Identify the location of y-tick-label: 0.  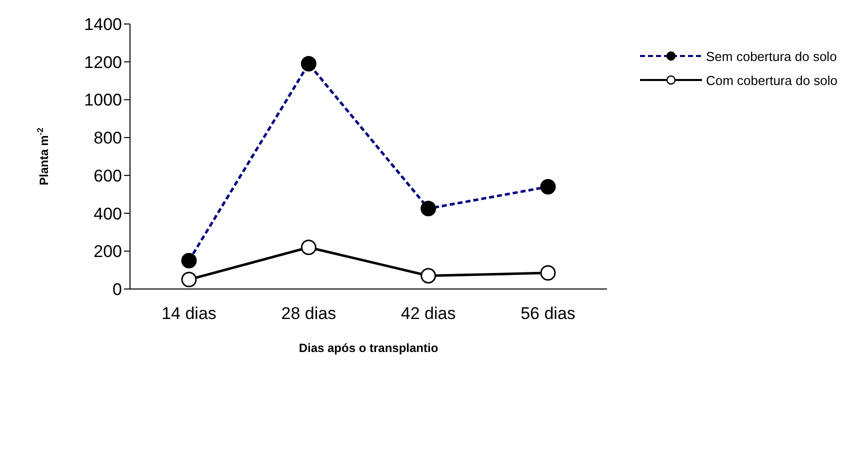
(117, 290).